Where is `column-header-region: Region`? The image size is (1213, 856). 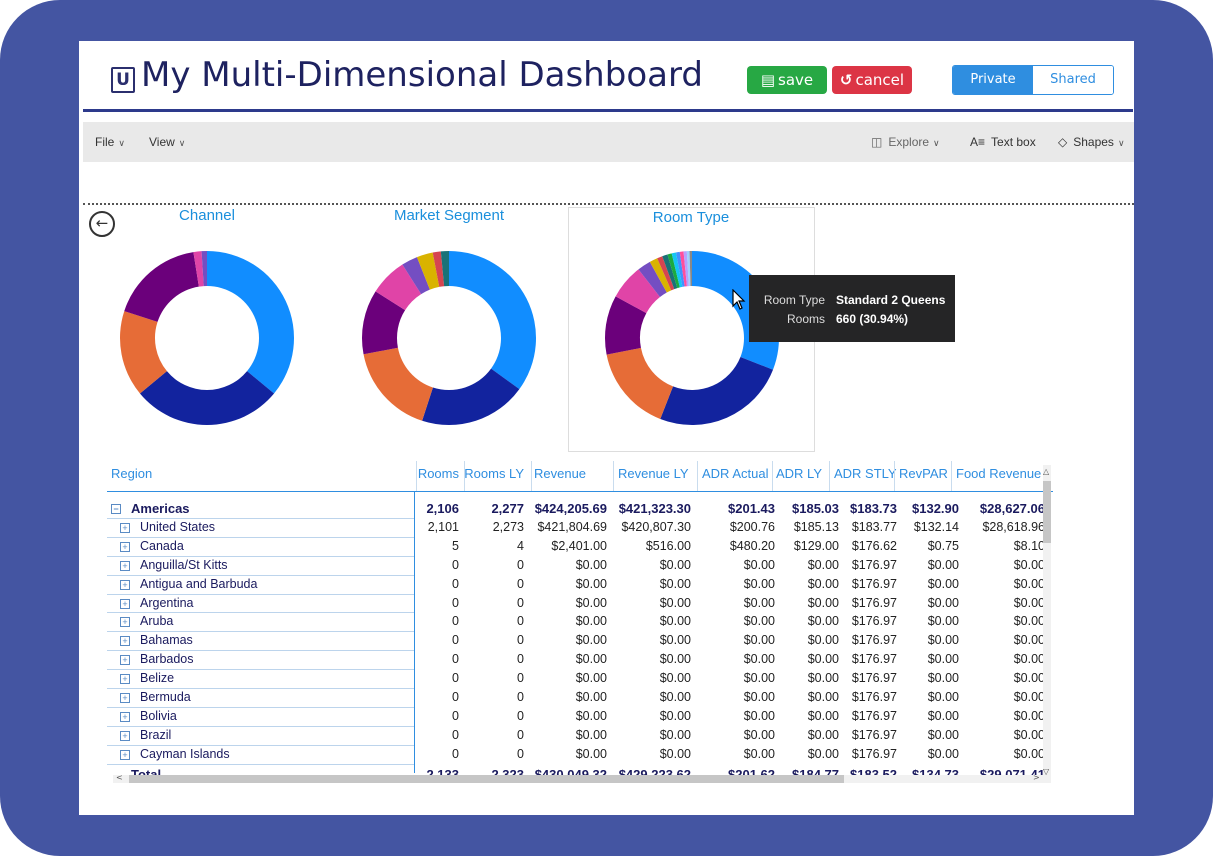 column-header-region: Region is located at coordinates (132, 473).